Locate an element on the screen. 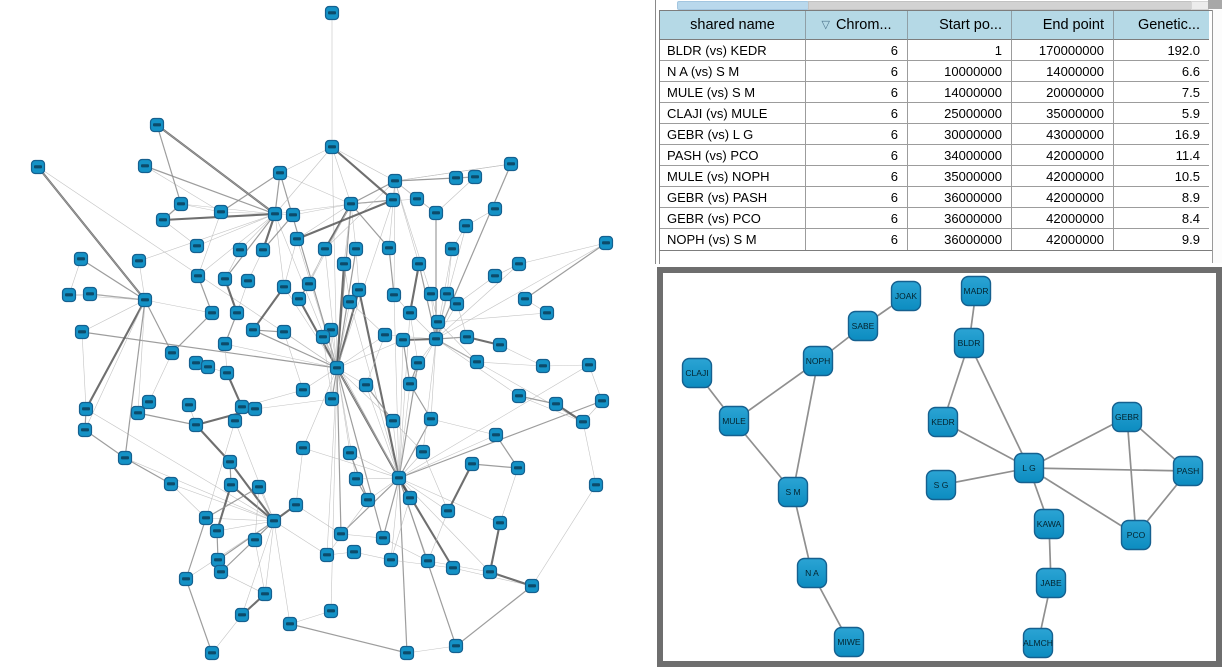  table-cell: 35000000 is located at coordinates (1063, 113).